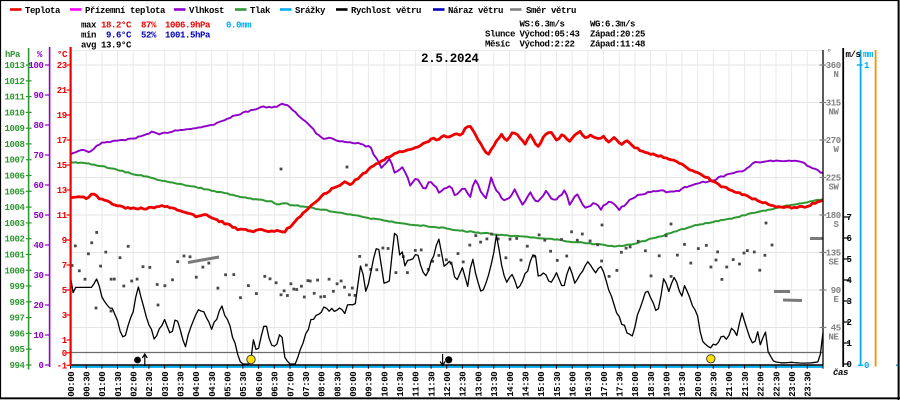 The image size is (900, 400). Describe the element at coordinates (62, 116) in the screenshot. I see `svg-text: 19` at that location.